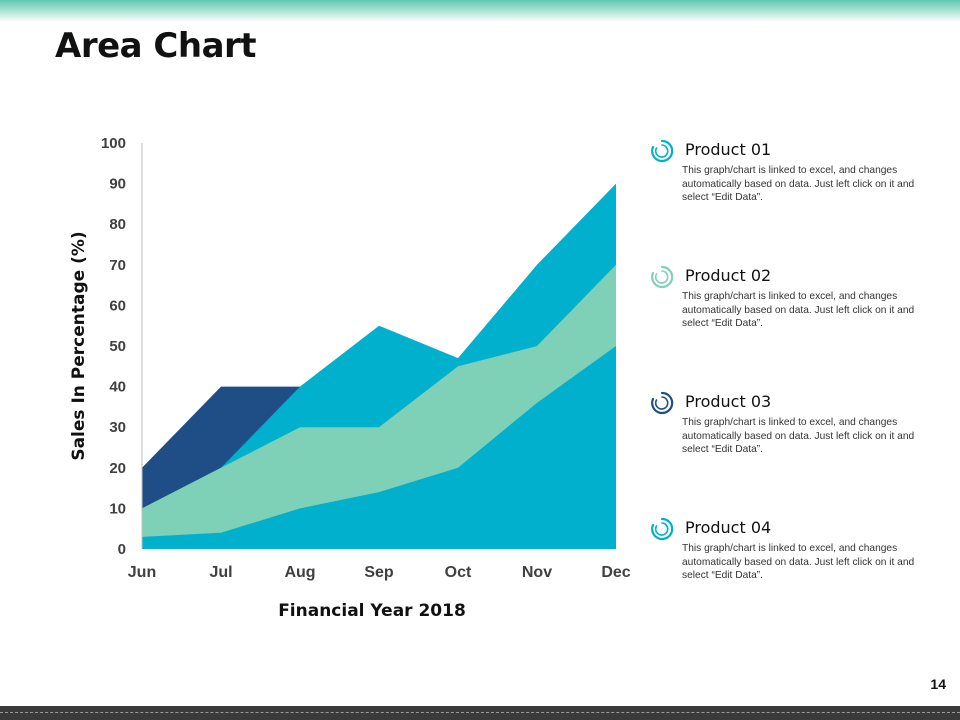 Image resolution: width=960 pixels, height=720 pixels. What do you see at coordinates (117, 508) in the screenshot?
I see `y-tick-label: 10` at bounding box center [117, 508].